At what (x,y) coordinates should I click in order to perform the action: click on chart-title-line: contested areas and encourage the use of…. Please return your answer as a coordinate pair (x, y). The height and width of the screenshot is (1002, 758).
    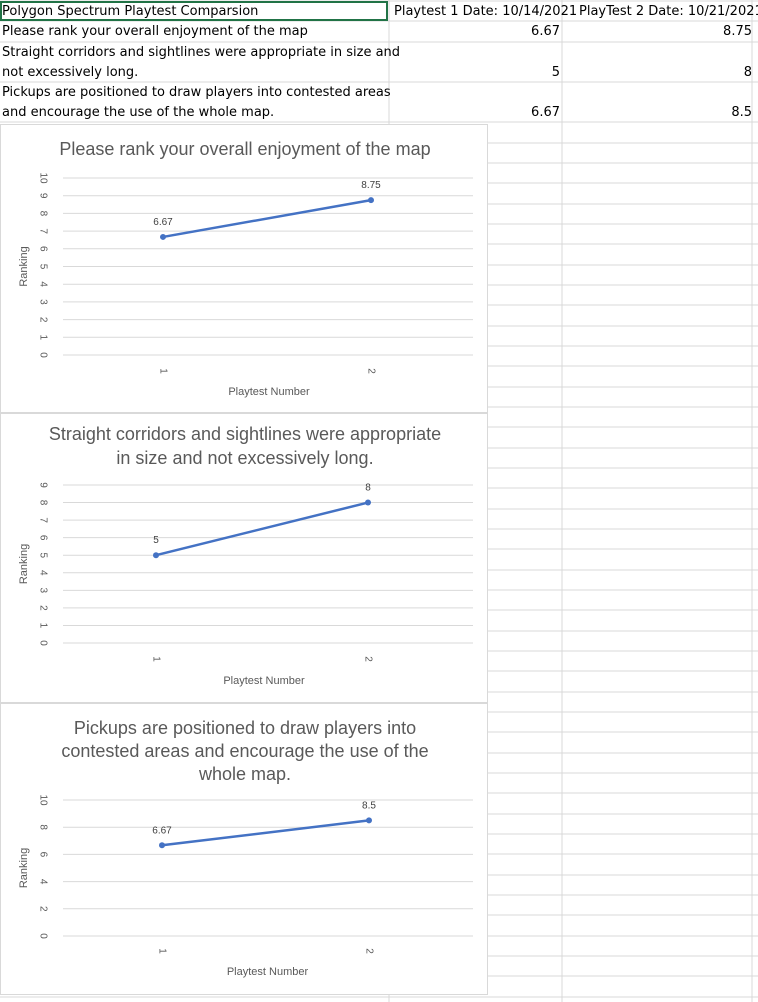
    Looking at the image, I should click on (244, 751).